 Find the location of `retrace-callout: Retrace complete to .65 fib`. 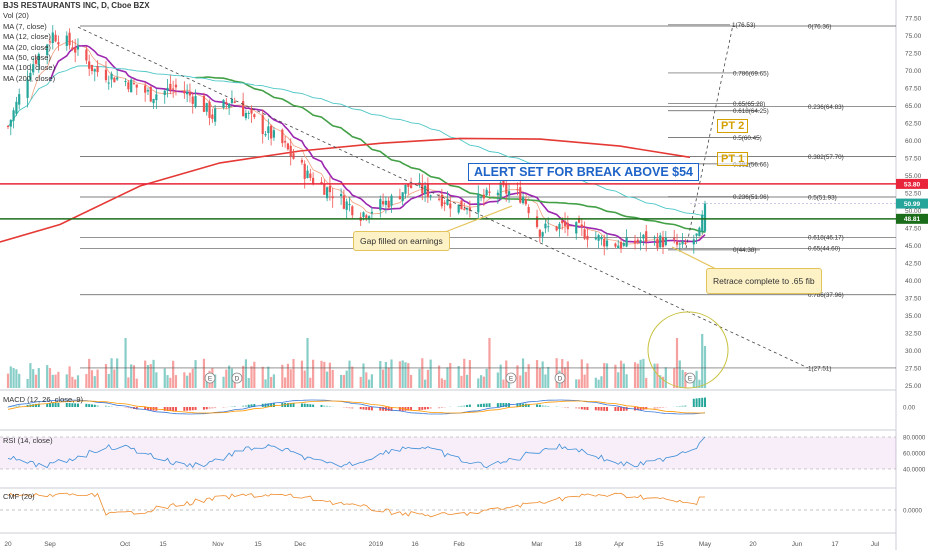

retrace-callout: Retrace complete to .65 fib is located at coordinates (764, 281).